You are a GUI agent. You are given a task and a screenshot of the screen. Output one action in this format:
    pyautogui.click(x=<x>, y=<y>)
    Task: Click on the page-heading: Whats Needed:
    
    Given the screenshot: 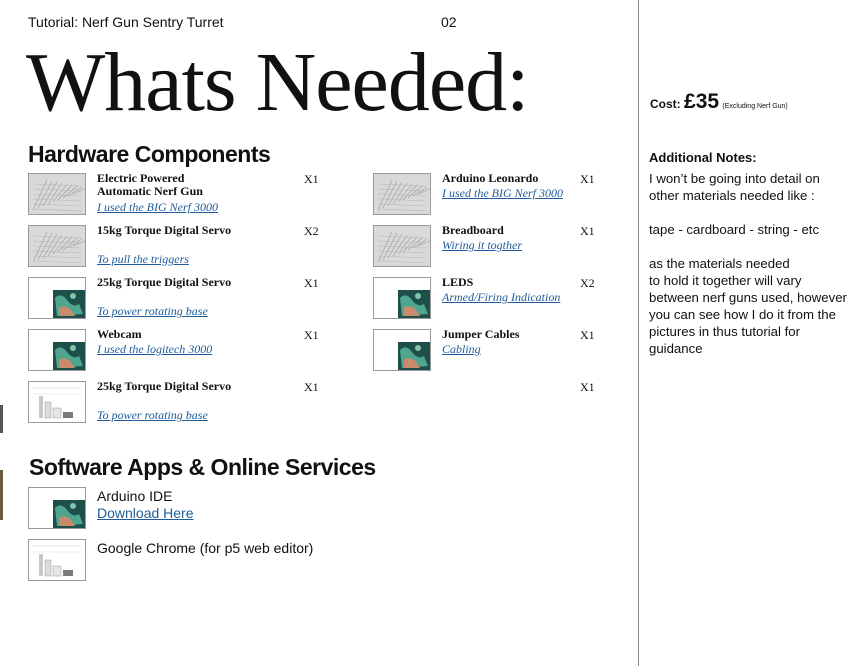 What is the action you would take?
    pyautogui.click(x=277, y=82)
    